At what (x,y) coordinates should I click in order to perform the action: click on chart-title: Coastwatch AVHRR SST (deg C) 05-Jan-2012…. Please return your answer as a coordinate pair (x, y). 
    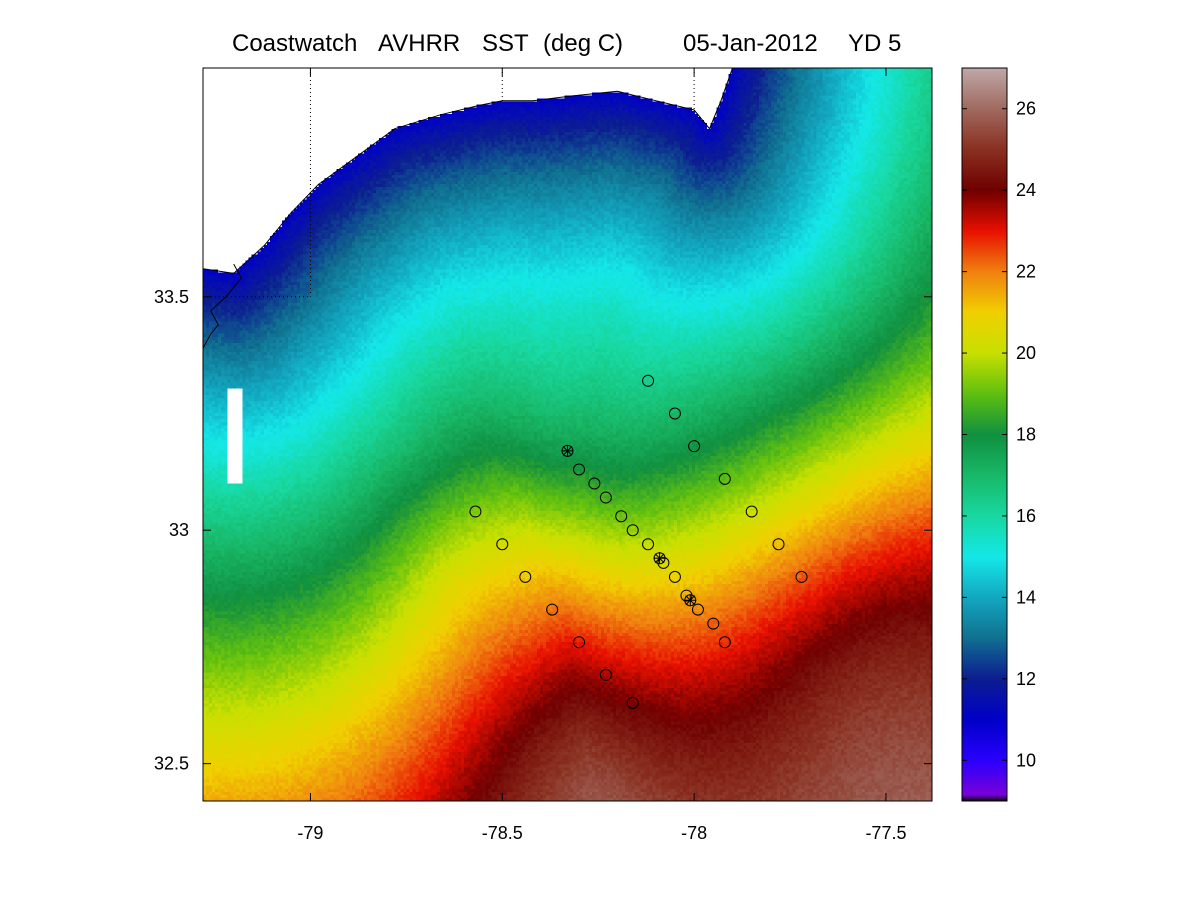
    Looking at the image, I should click on (566, 43).